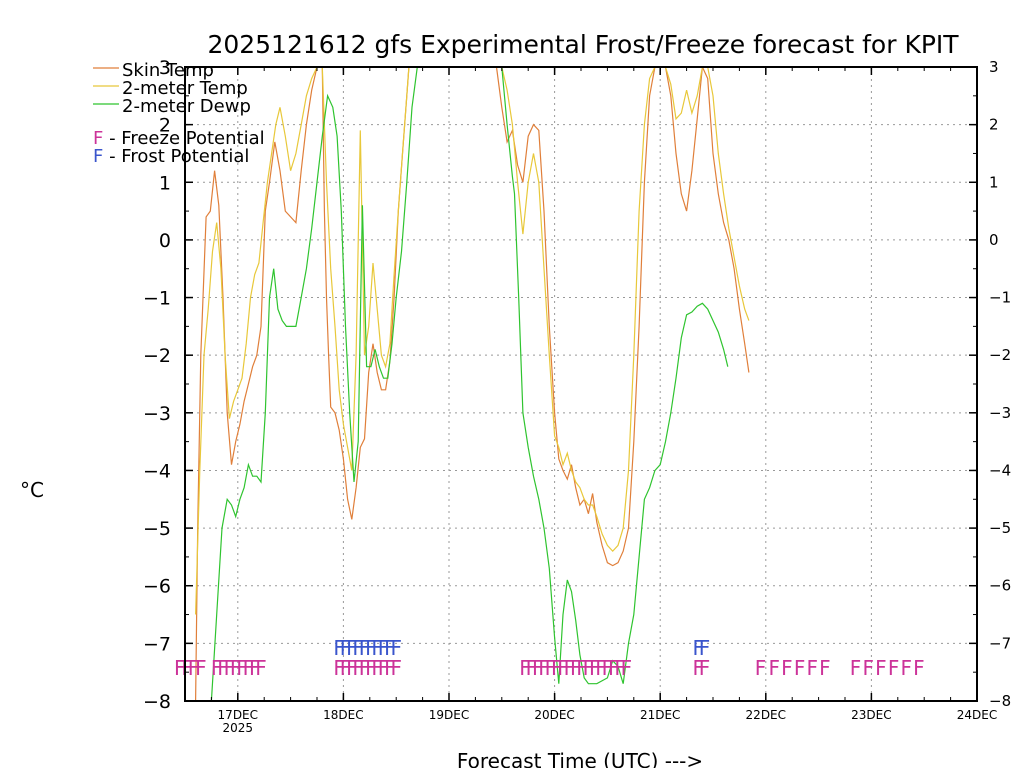 This screenshot has width=1024, height=768. I want to click on legend-freeze: F - Freeze Potential, so click(179, 138).